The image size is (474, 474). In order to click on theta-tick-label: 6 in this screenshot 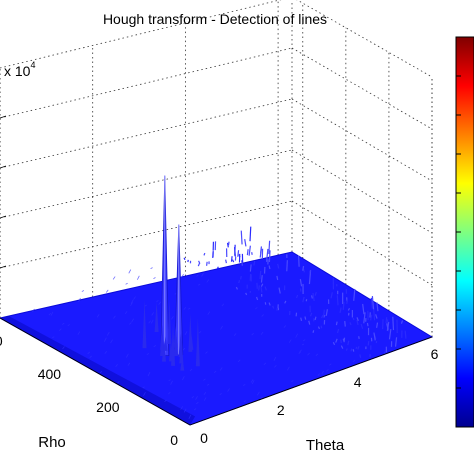, I will do `click(435, 354)`.